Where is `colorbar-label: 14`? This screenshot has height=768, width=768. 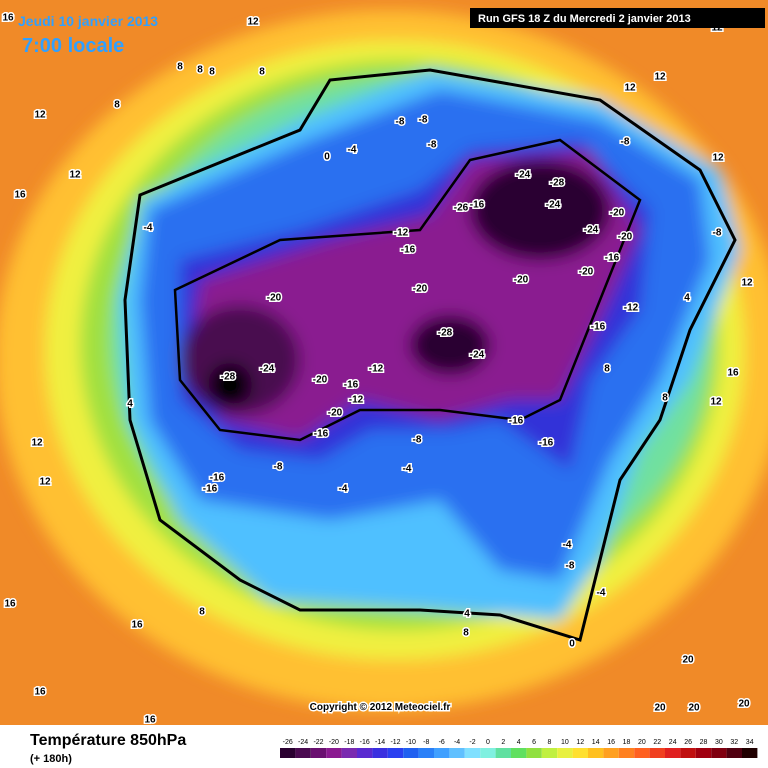 colorbar-label: 14 is located at coordinates (596, 742).